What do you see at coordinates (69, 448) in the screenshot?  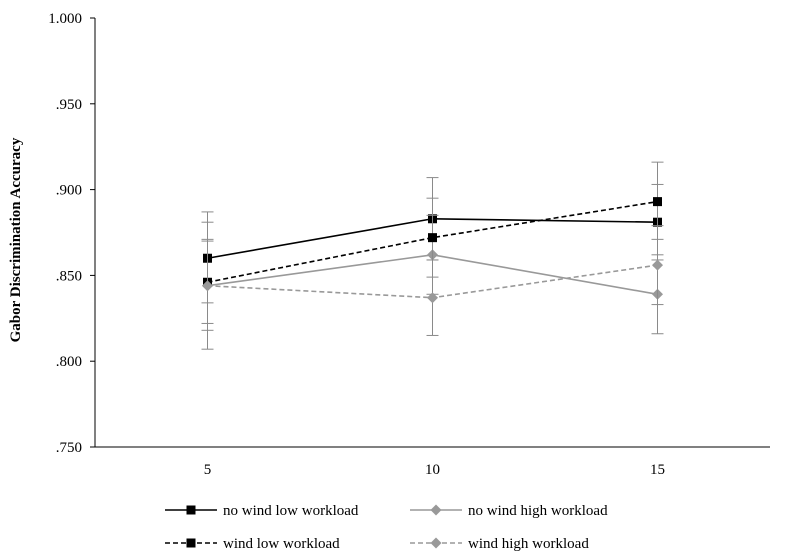 I see `y-tick-label: .750` at bounding box center [69, 448].